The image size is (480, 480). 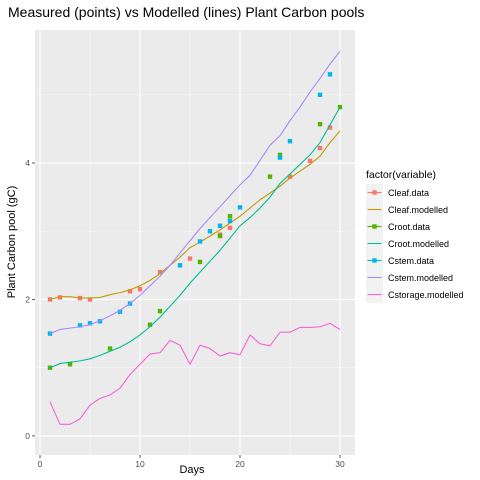 What do you see at coordinates (27, 299) in the screenshot?
I see `y-tick-label: 2` at bounding box center [27, 299].